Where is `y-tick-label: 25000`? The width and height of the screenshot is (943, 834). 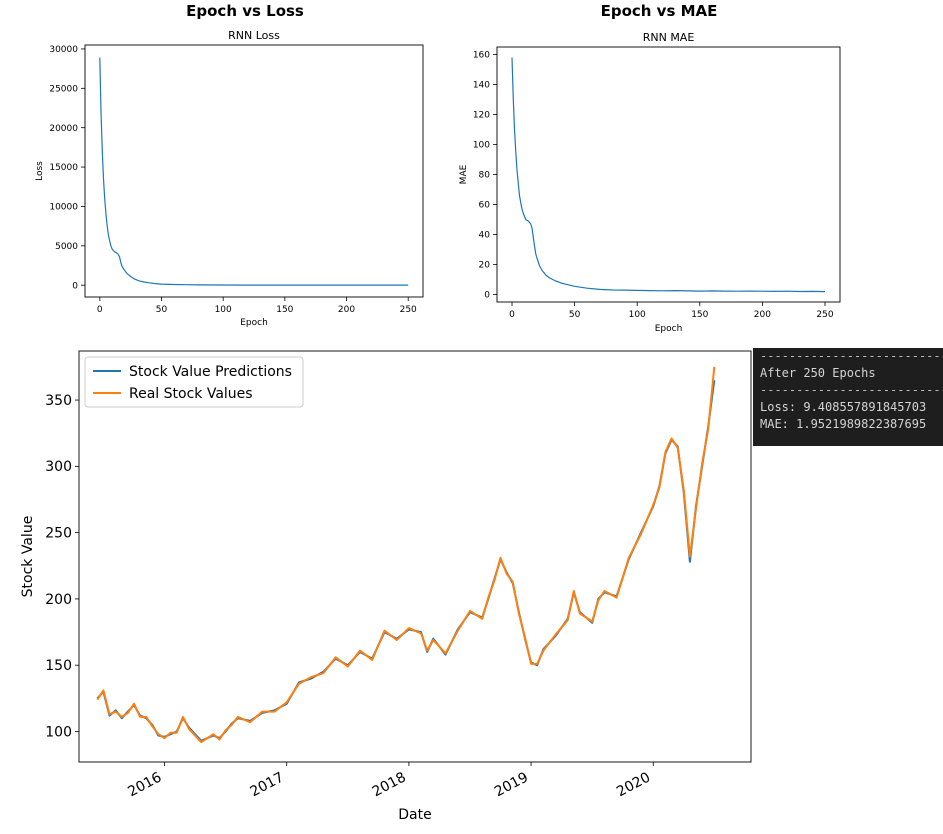
y-tick-label: 25000 is located at coordinates (63, 89).